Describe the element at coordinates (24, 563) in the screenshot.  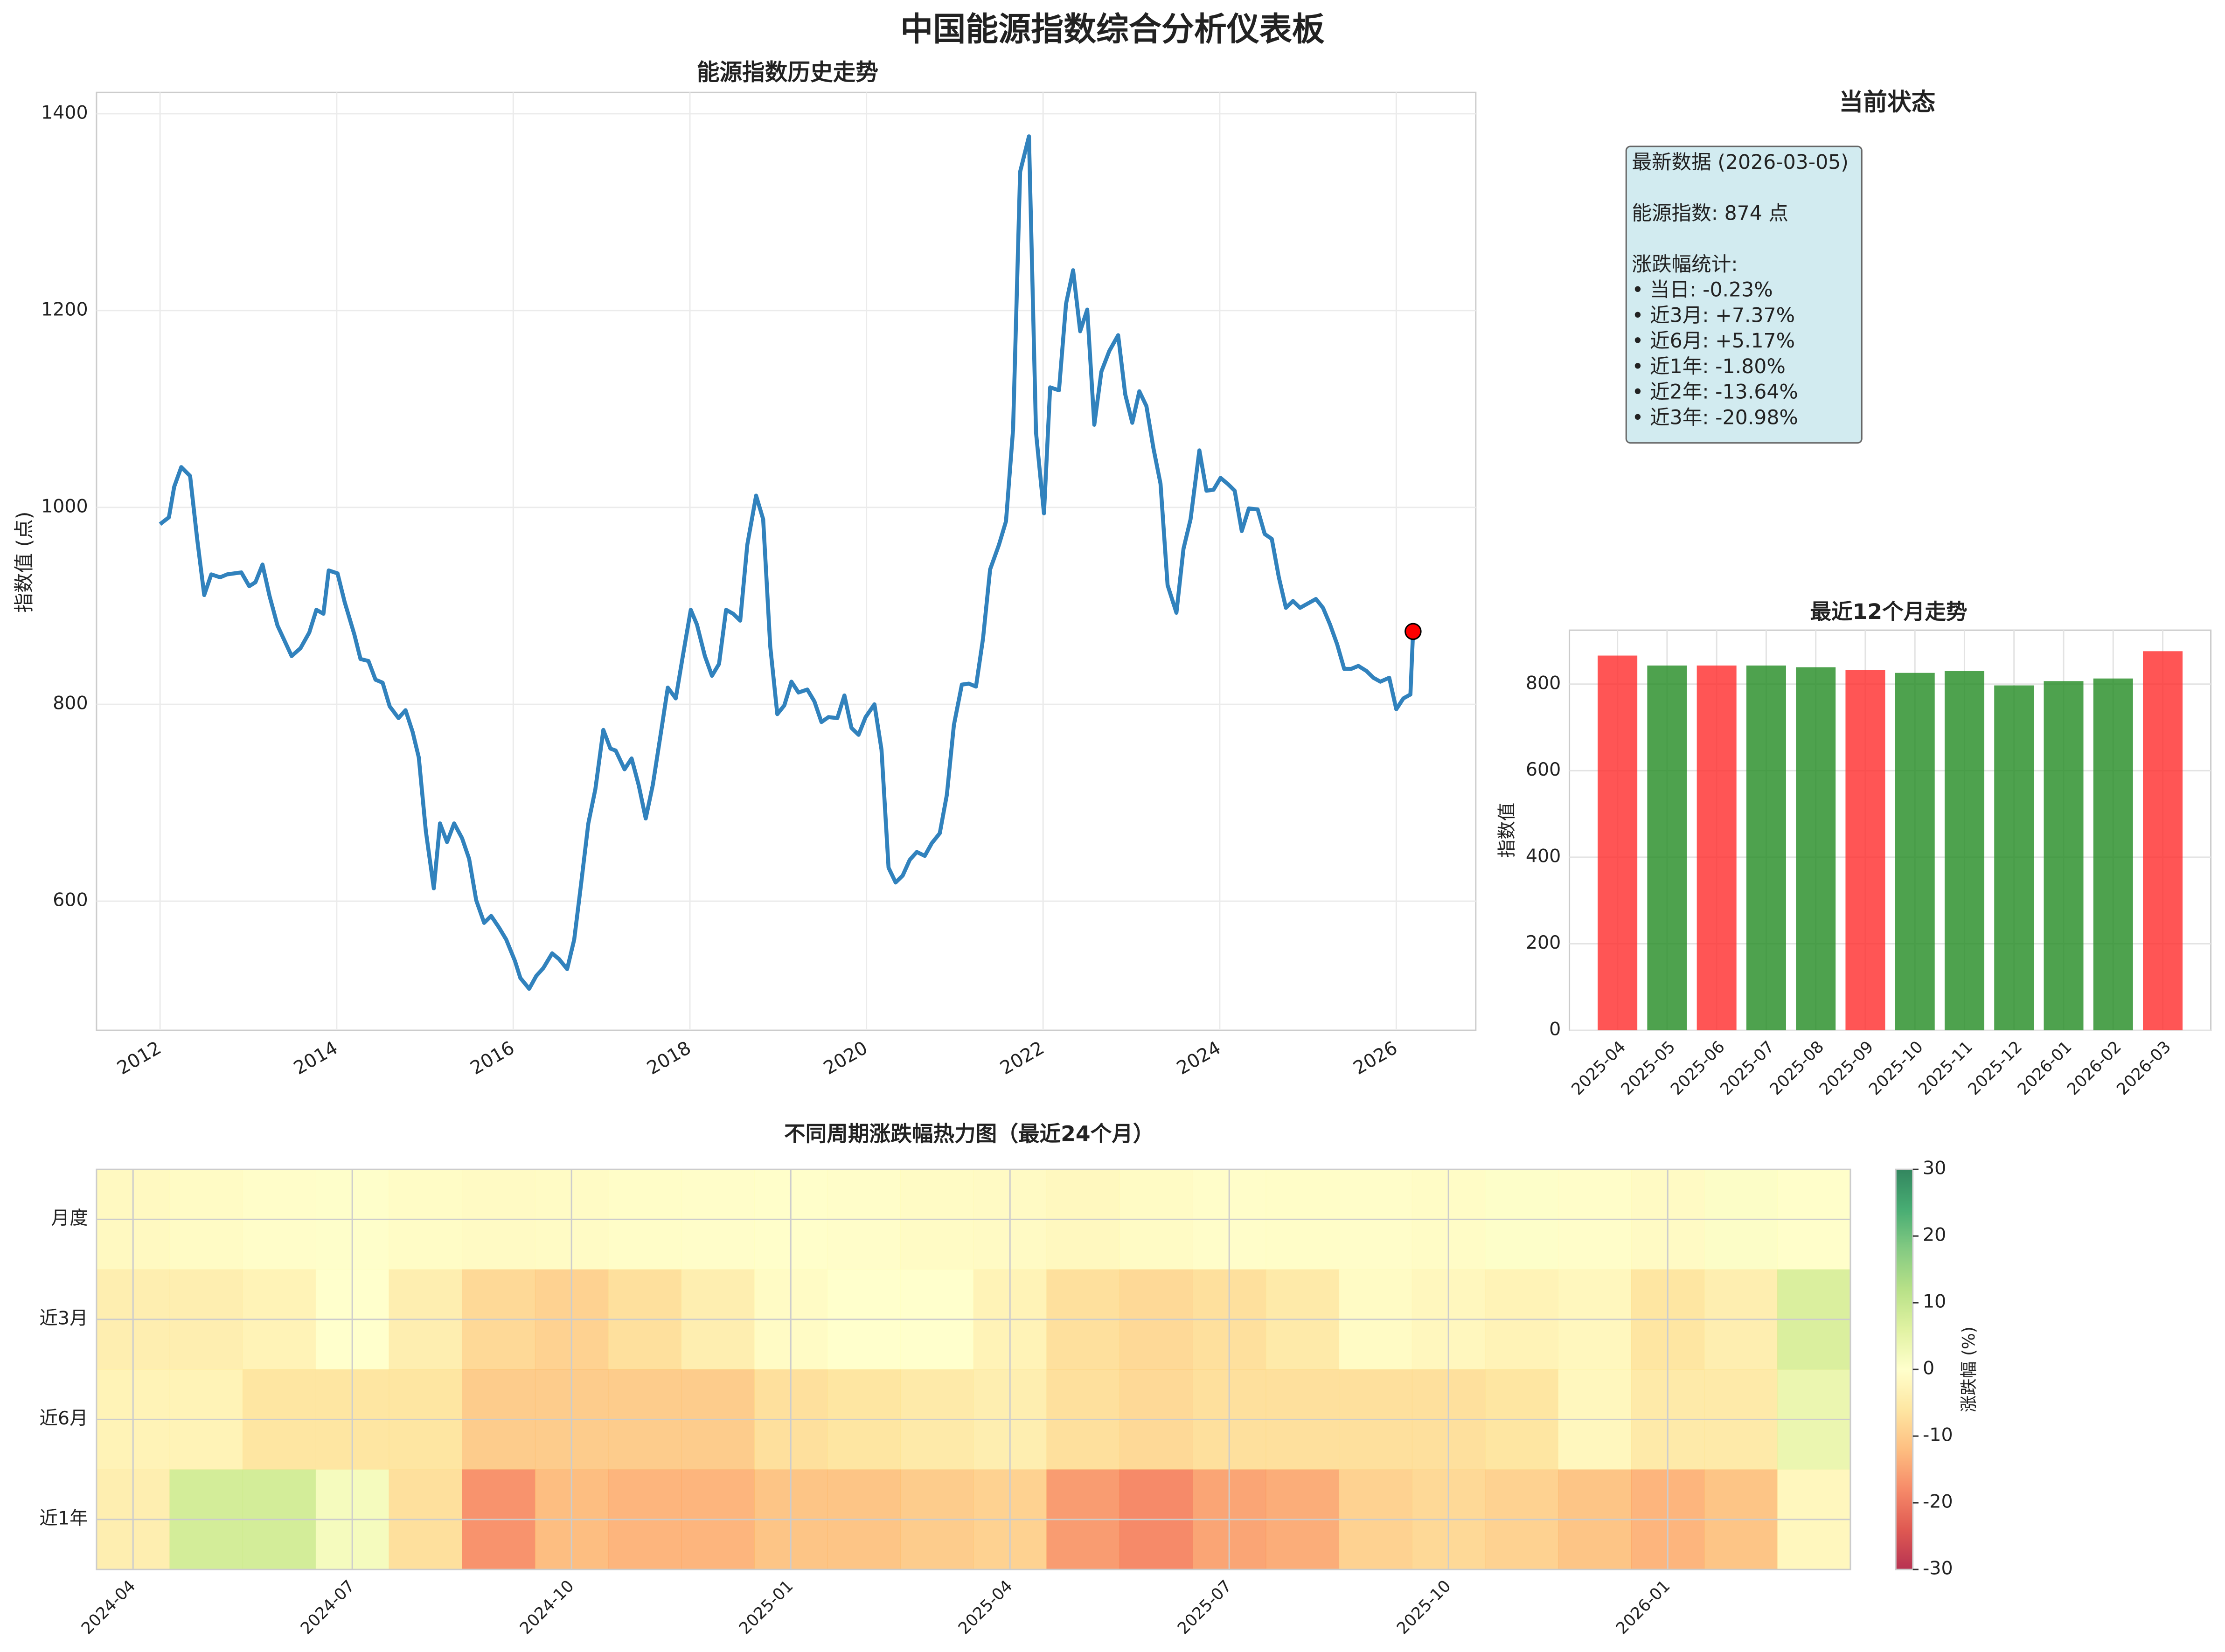
I see `y-axis-label: 指数值 (点)` at that location.